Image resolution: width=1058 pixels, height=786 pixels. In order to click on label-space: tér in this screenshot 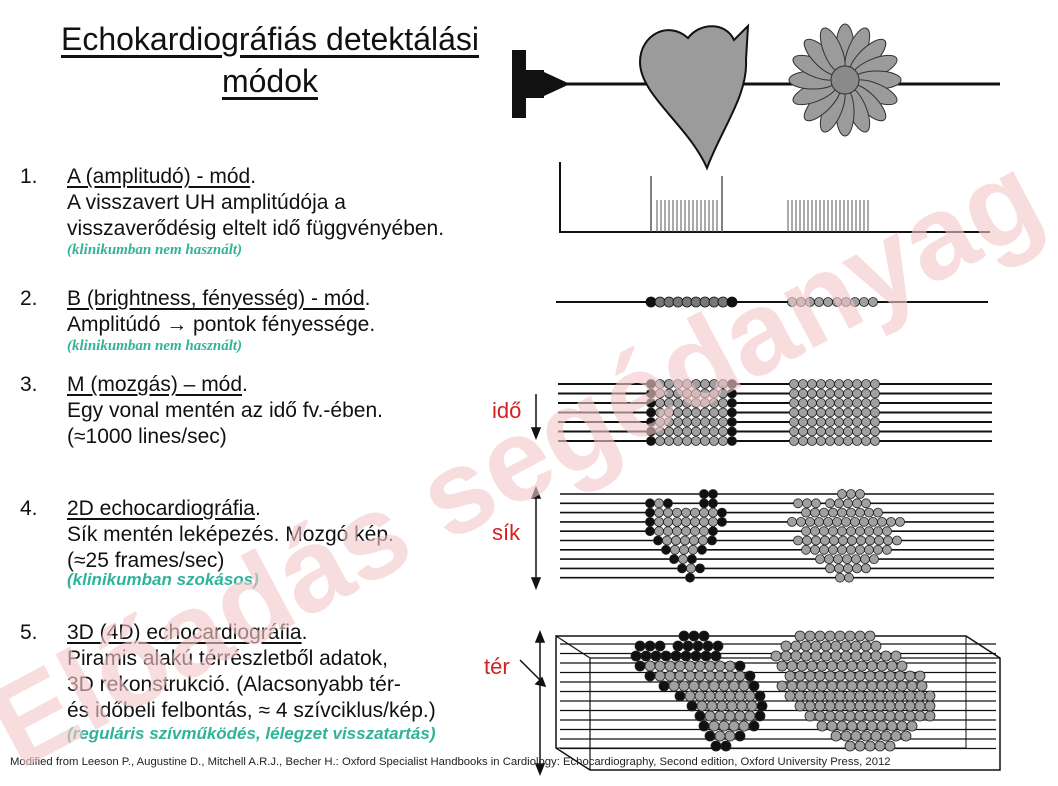, I will do `click(497, 666)`.